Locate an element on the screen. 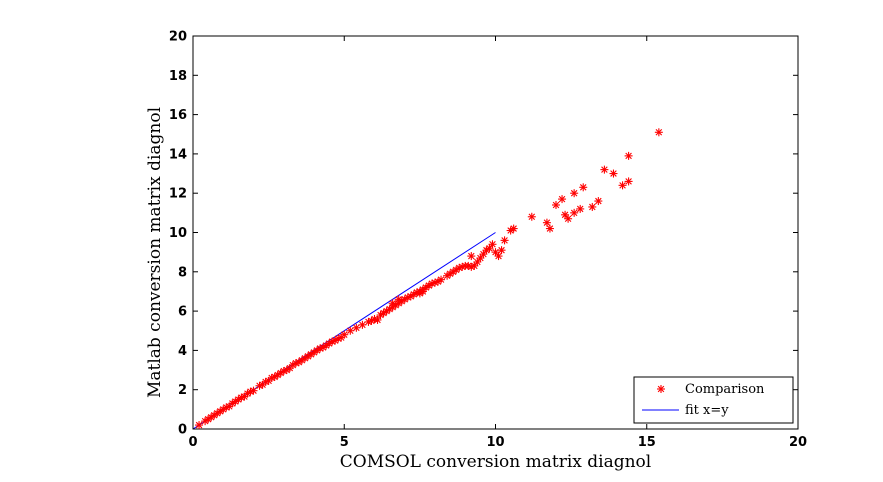 This screenshot has width=883, height=482. y-tick-label: 14 is located at coordinates (178, 154).